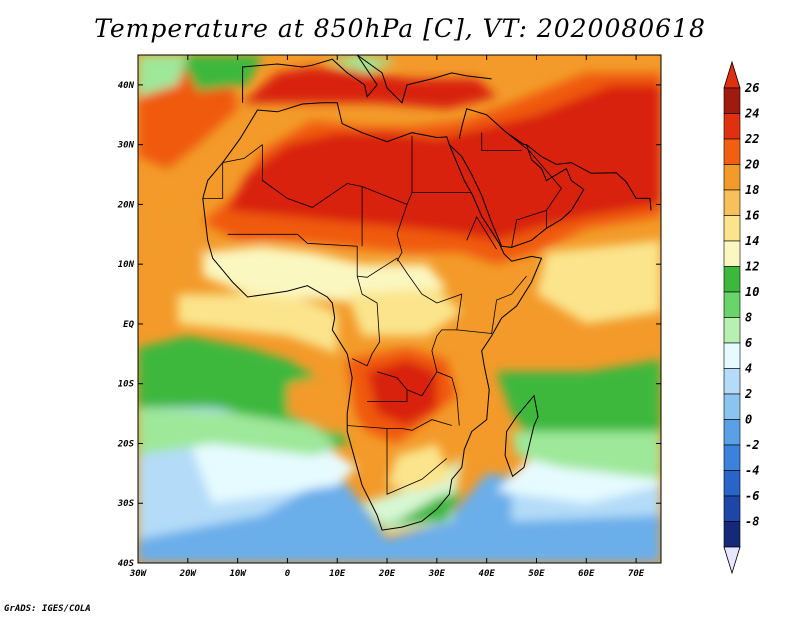  I want to click on field-sa-yellow, so click(419, 467).